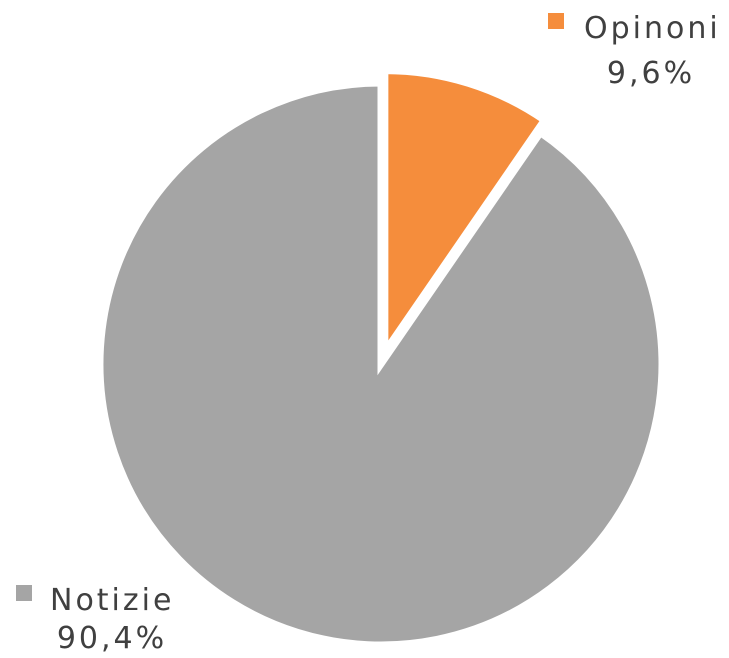 Image resolution: width=729 pixels, height=658 pixels. I want to click on slice-name-label: Notizie, so click(112, 600).